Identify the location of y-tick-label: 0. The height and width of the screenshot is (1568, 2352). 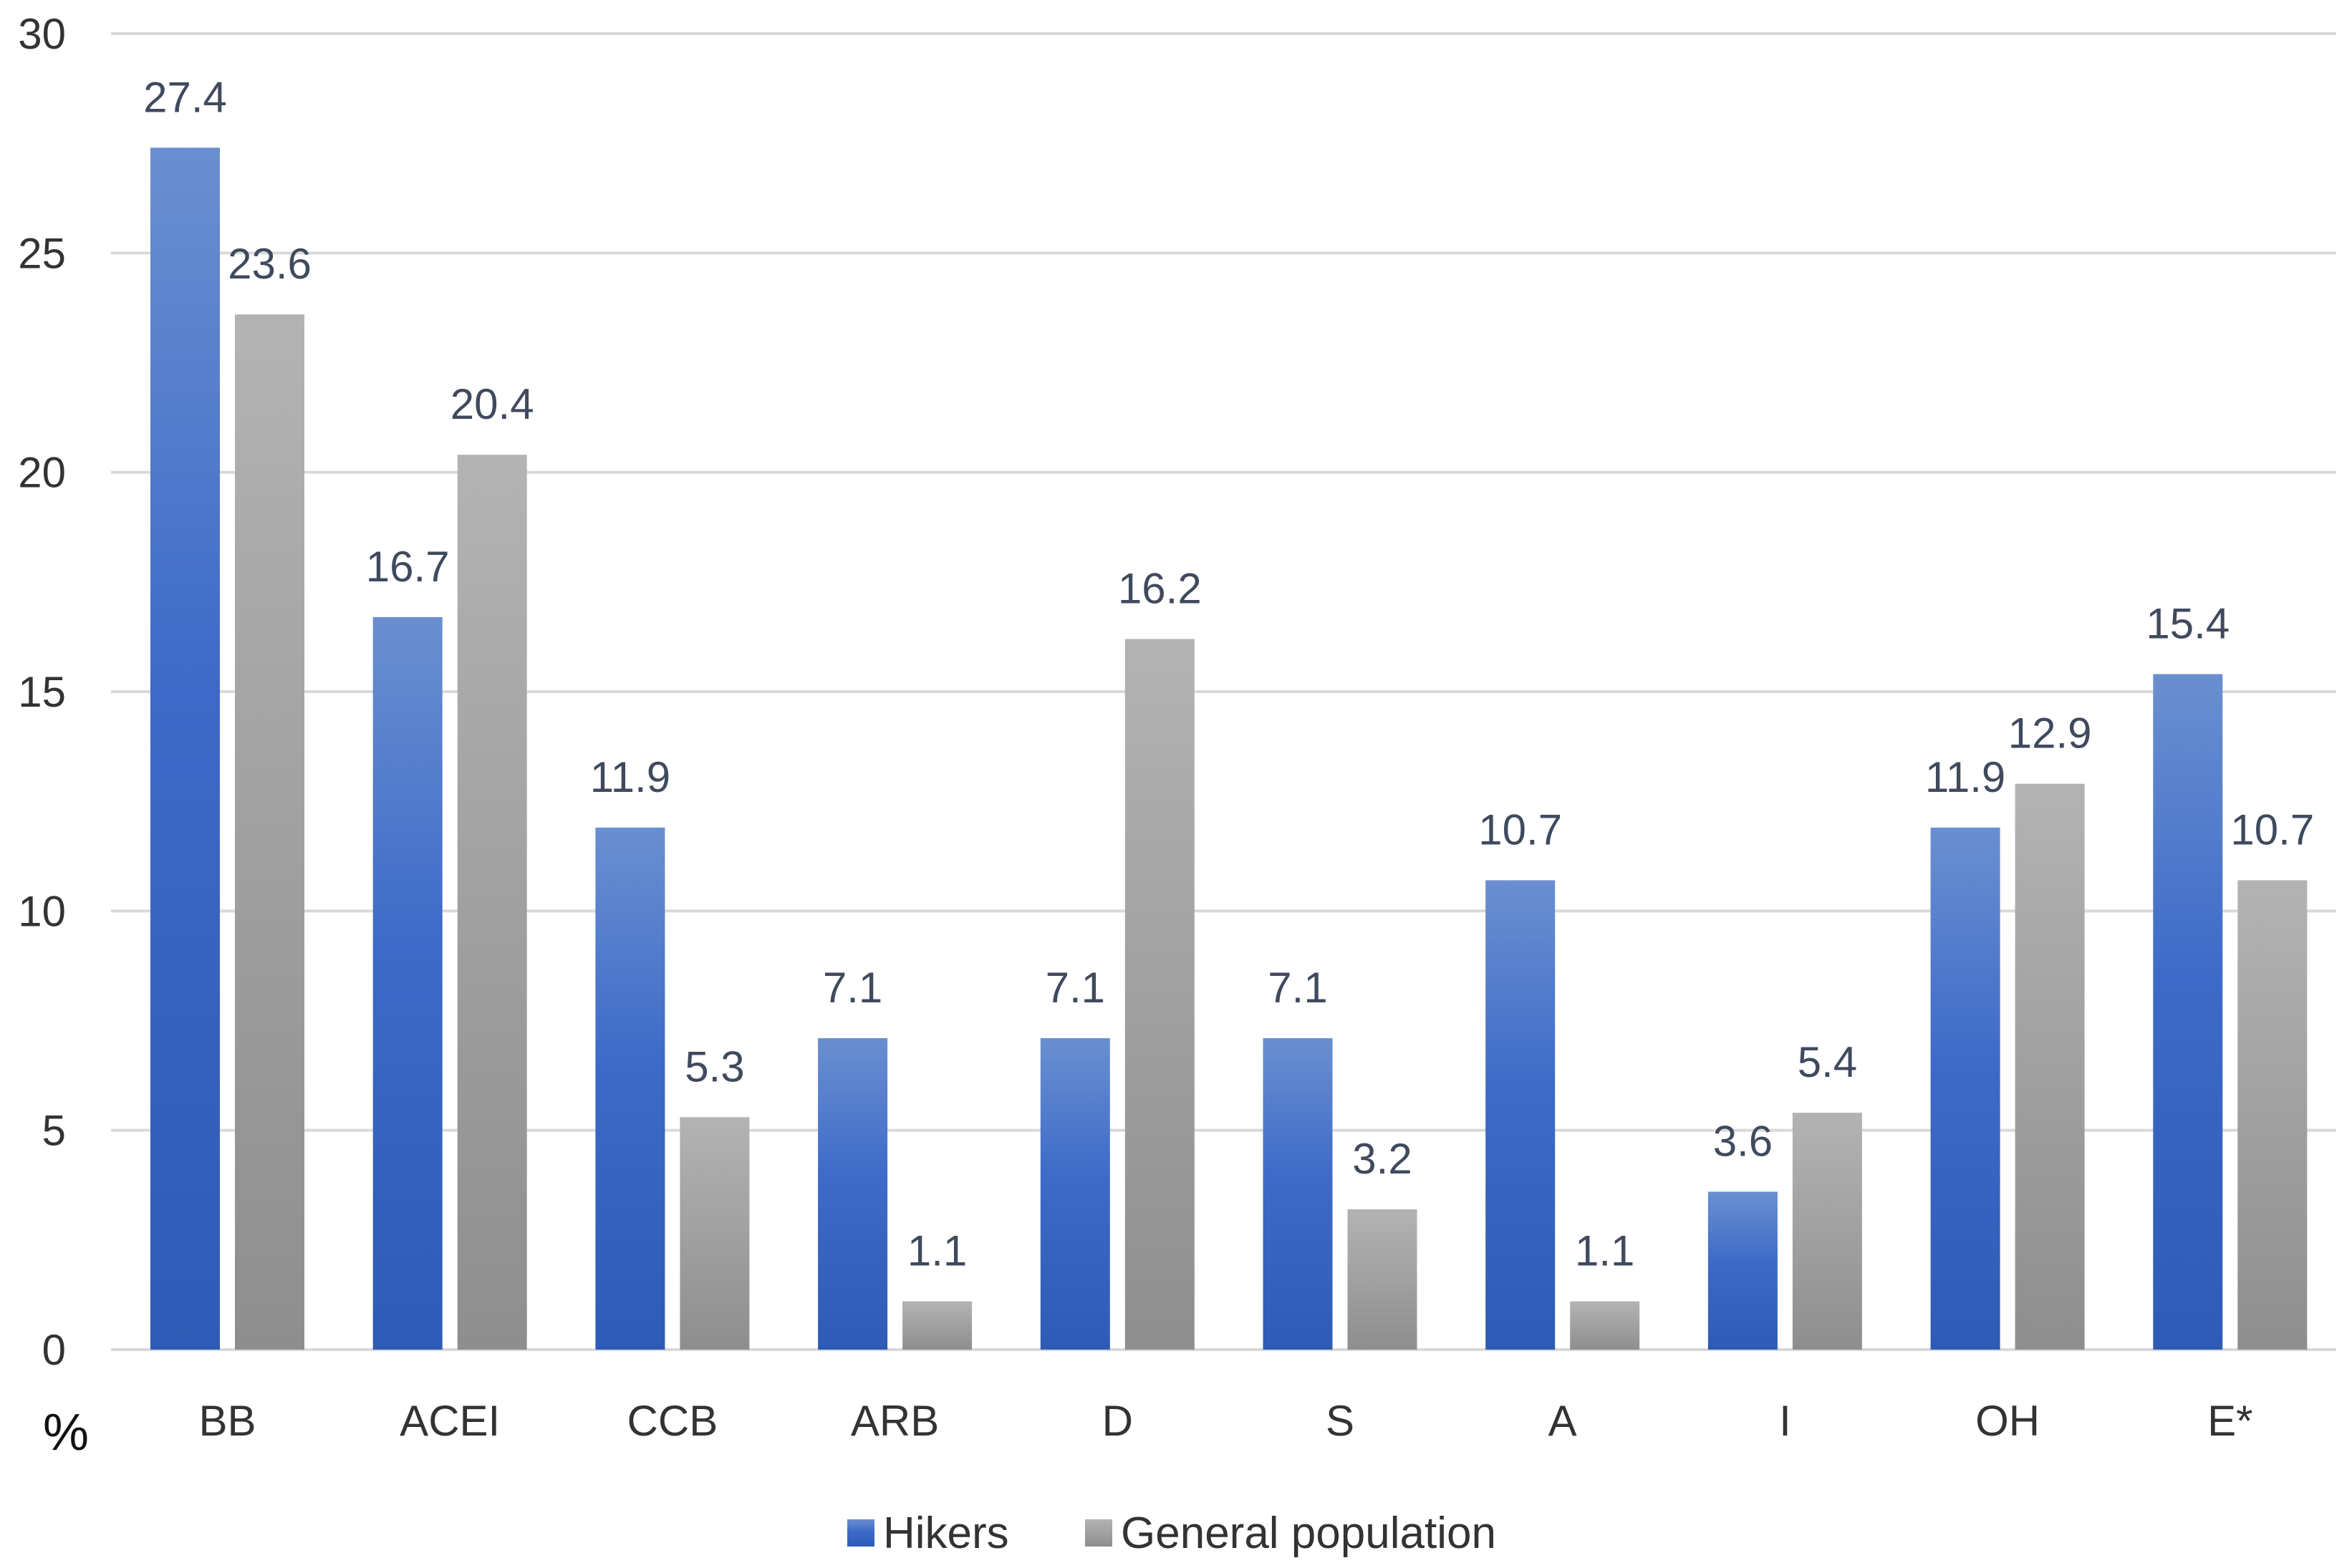
(54, 1350).